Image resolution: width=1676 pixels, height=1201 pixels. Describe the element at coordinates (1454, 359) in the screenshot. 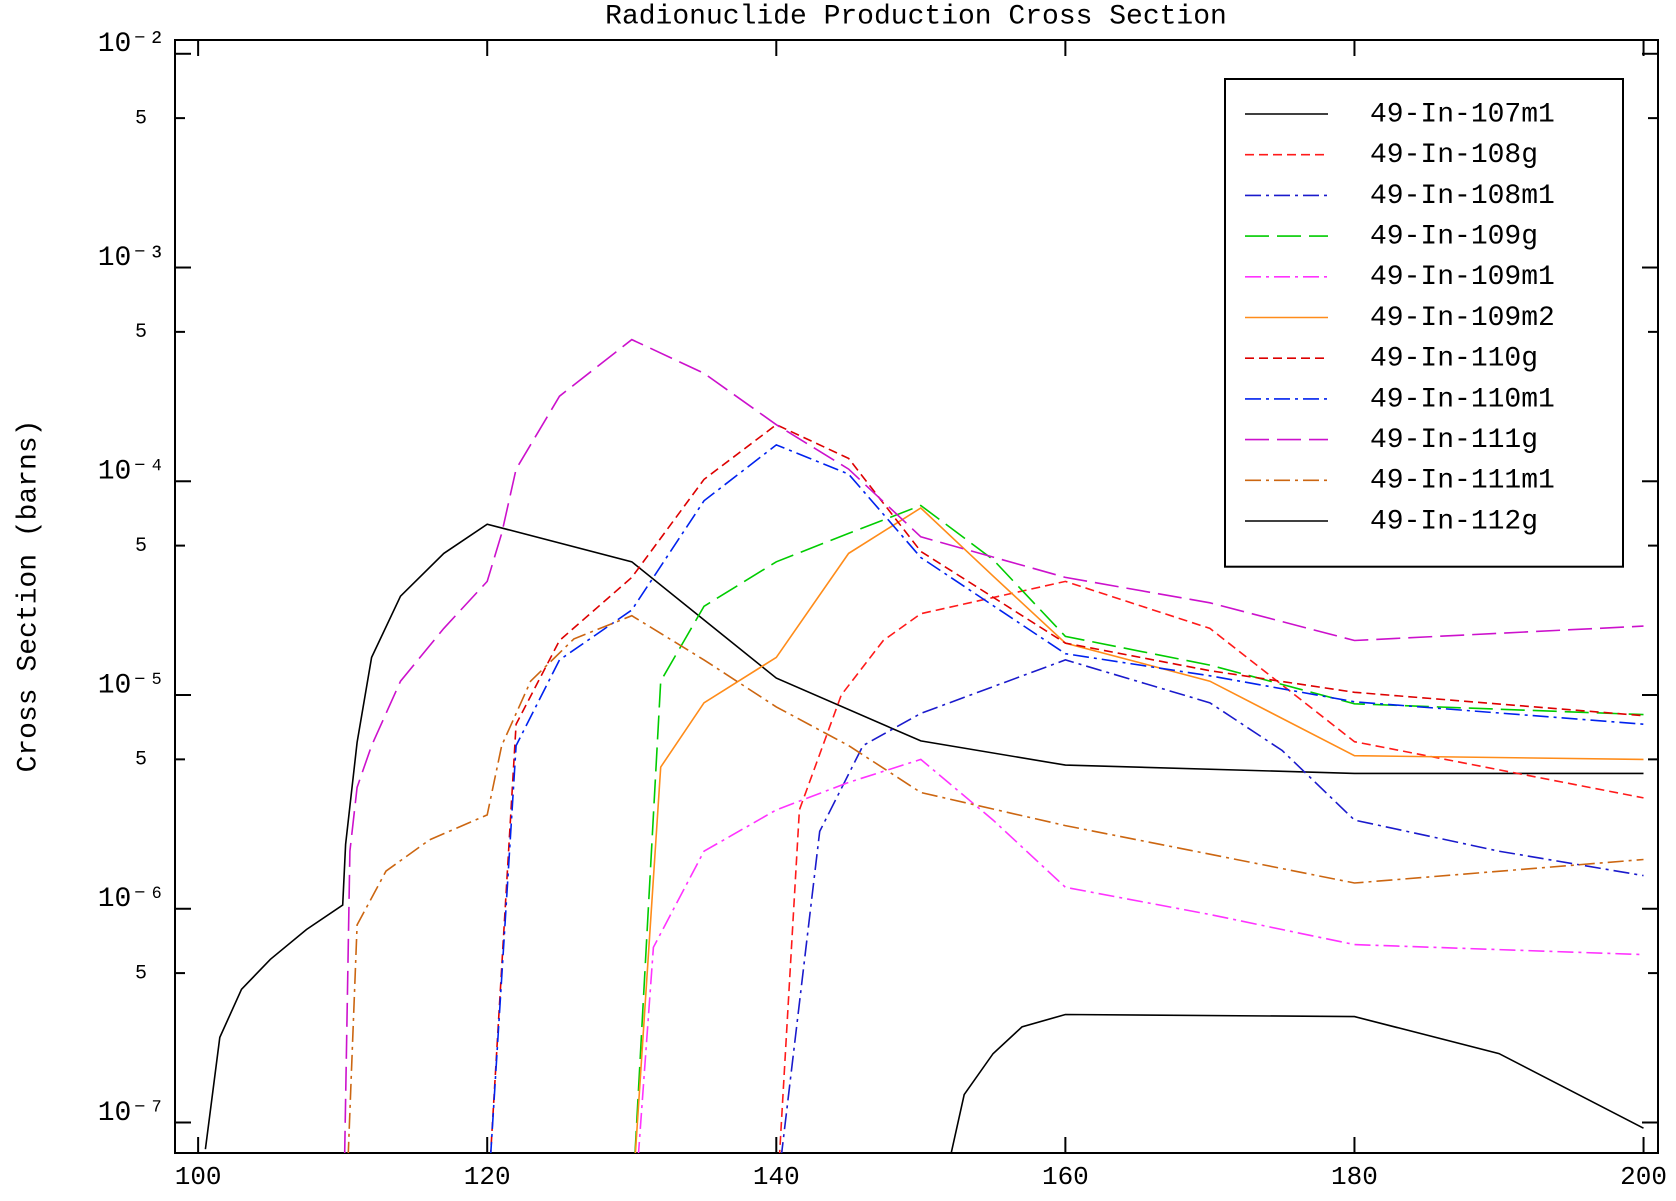

I see `legend-label: 49-In-110g` at that location.